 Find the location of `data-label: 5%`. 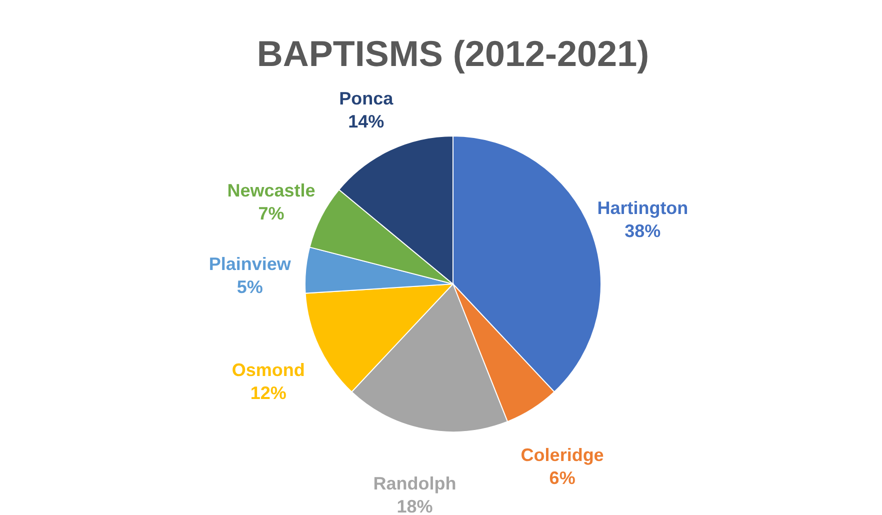

data-label: 5% is located at coordinates (249, 286).